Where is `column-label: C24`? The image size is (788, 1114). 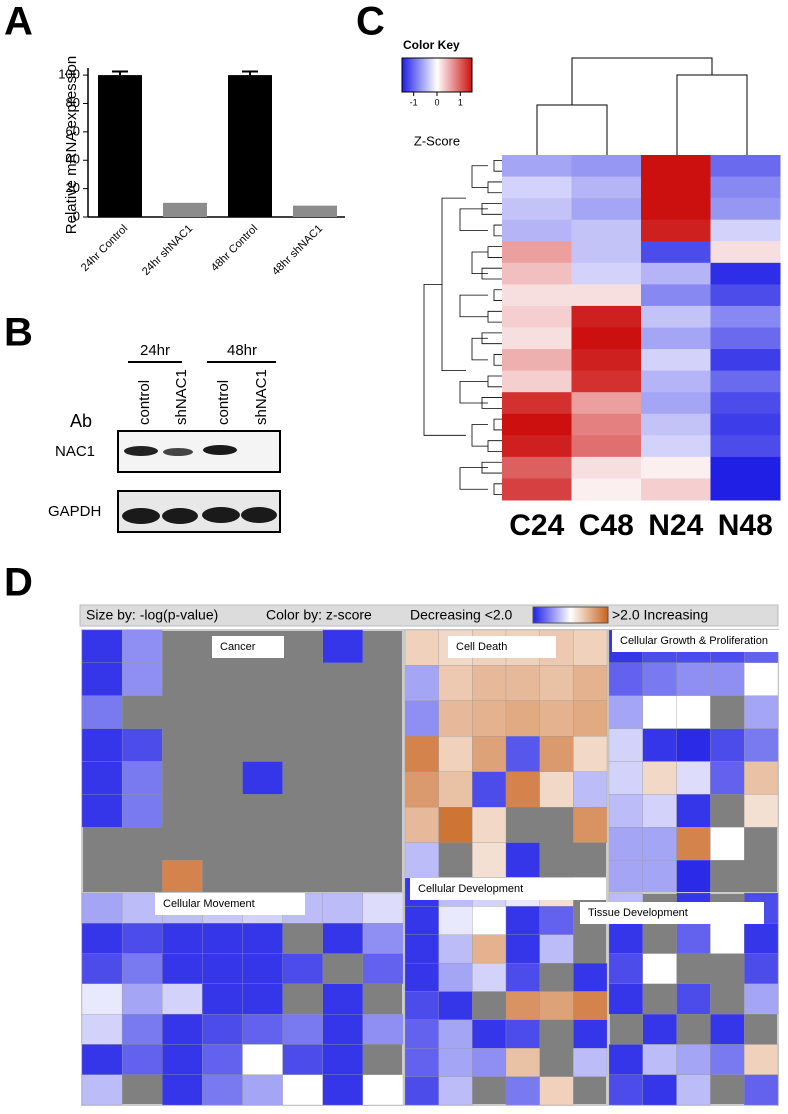
column-label: C24 is located at coordinates (536, 525).